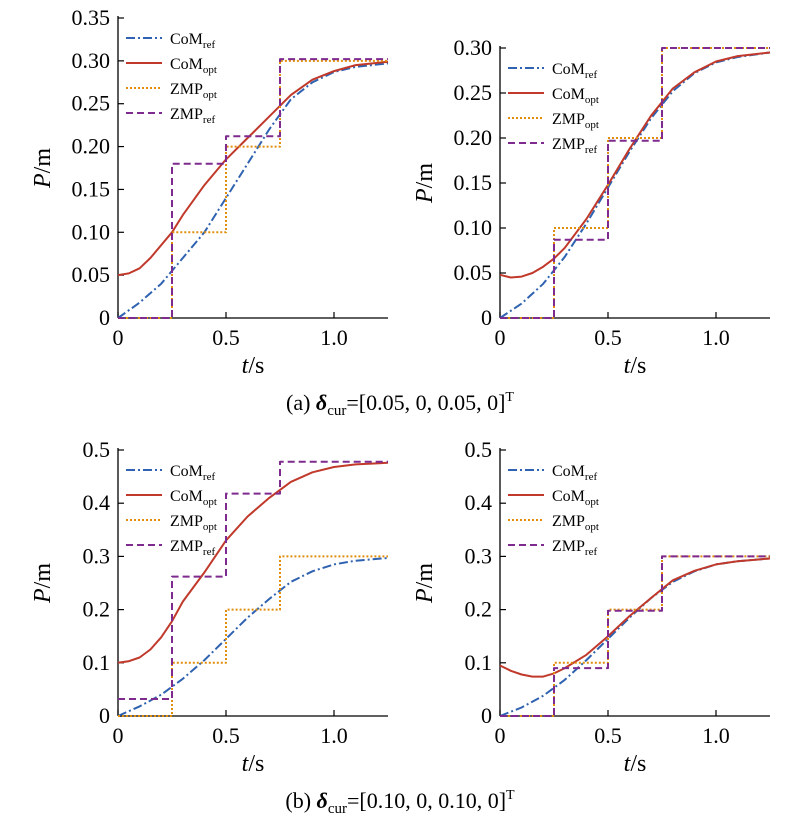 Image resolution: width=800 pixels, height=828 pixels. Describe the element at coordinates (97, 555) in the screenshot. I see `y-tick-label: 0.3` at that location.